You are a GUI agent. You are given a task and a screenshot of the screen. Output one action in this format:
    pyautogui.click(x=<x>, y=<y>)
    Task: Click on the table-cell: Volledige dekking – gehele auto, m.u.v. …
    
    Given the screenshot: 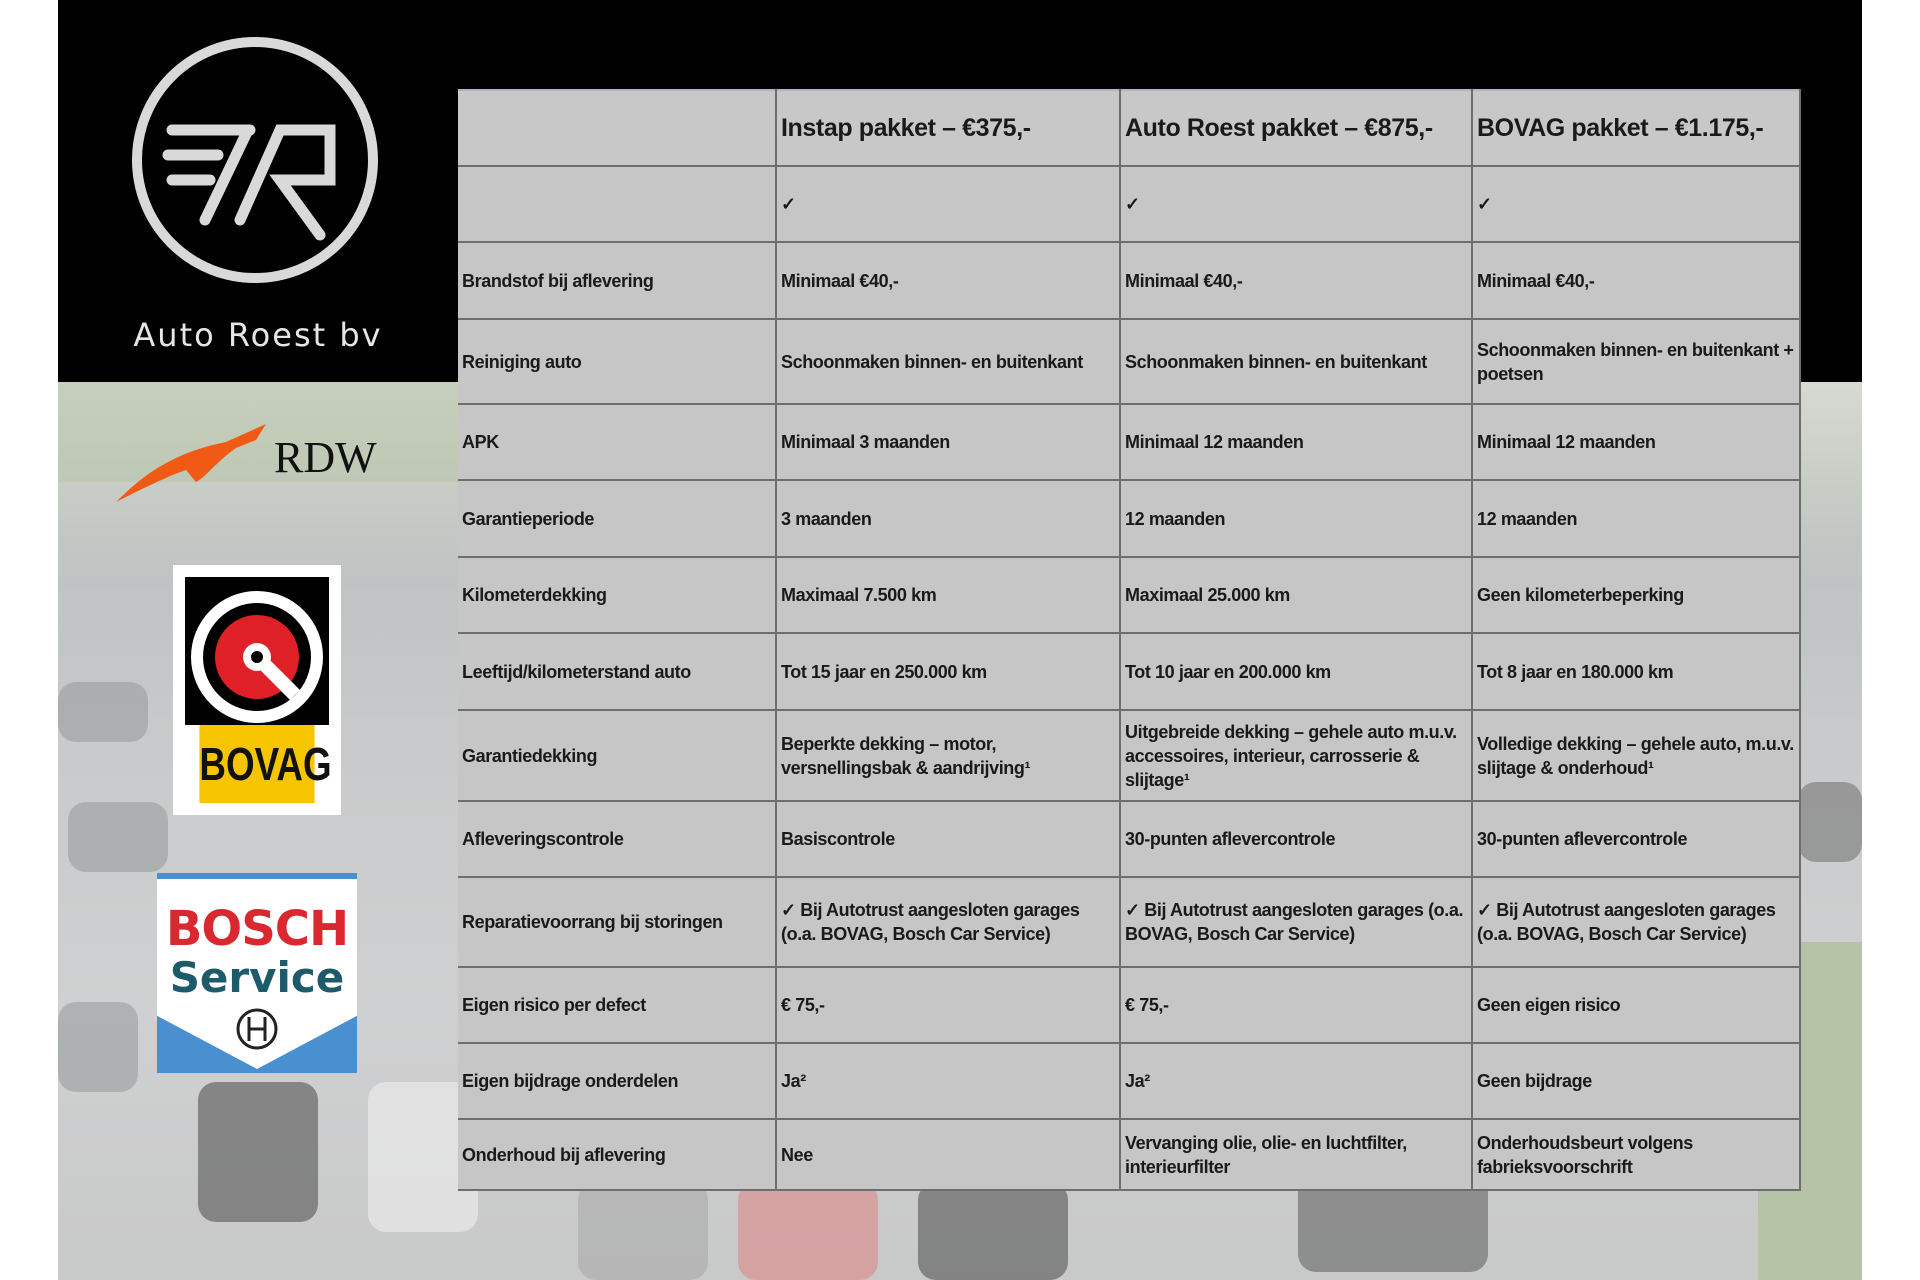 What is the action you would take?
    pyautogui.click(x=1636, y=755)
    